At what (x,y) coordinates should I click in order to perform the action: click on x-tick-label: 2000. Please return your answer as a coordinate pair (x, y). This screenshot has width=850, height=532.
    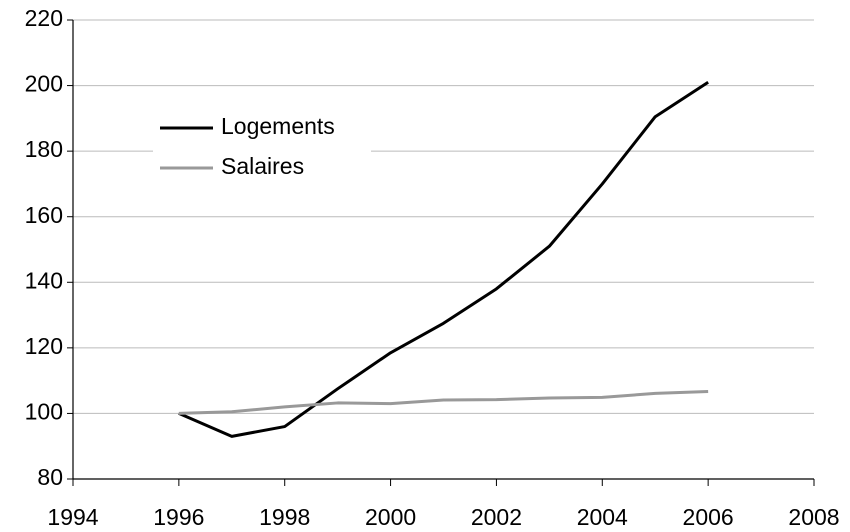
    Looking at the image, I should click on (390, 517).